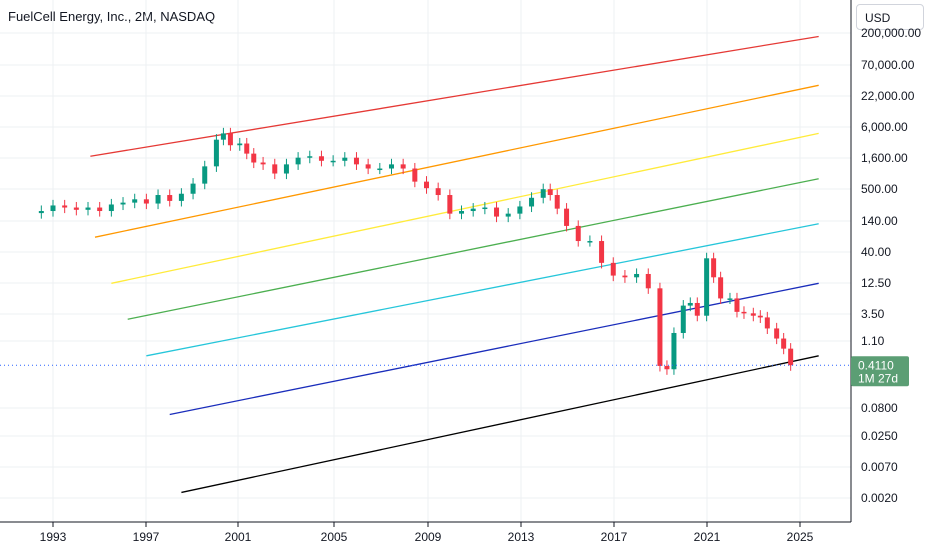 The image size is (932, 550). Describe the element at coordinates (53, 537) in the screenshot. I see `x-tick-label: 1993` at that location.